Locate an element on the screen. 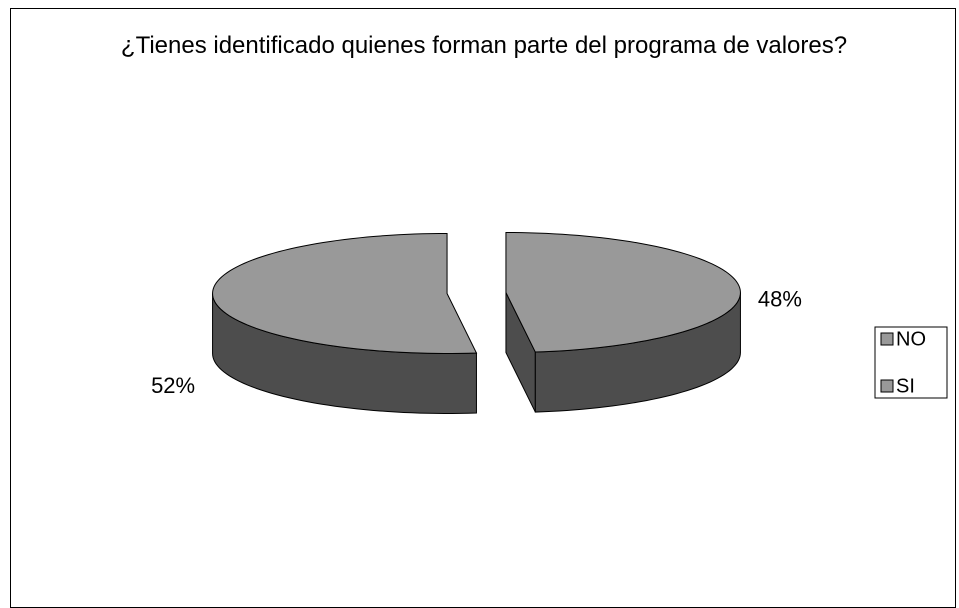 Image resolution: width=959 pixels, height=608 pixels. pie-sides is located at coordinates (476, 353).